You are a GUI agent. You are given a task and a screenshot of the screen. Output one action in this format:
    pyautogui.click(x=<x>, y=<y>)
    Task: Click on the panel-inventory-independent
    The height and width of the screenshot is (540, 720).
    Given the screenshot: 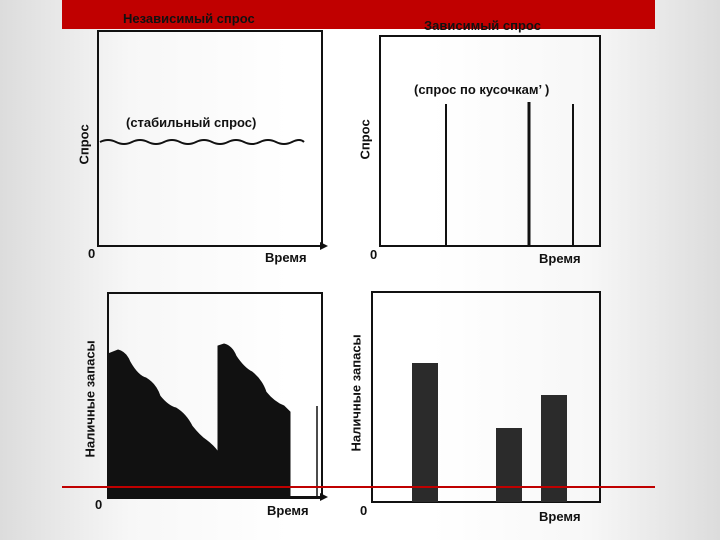 What is the action you would take?
    pyautogui.click(x=217, y=396)
    